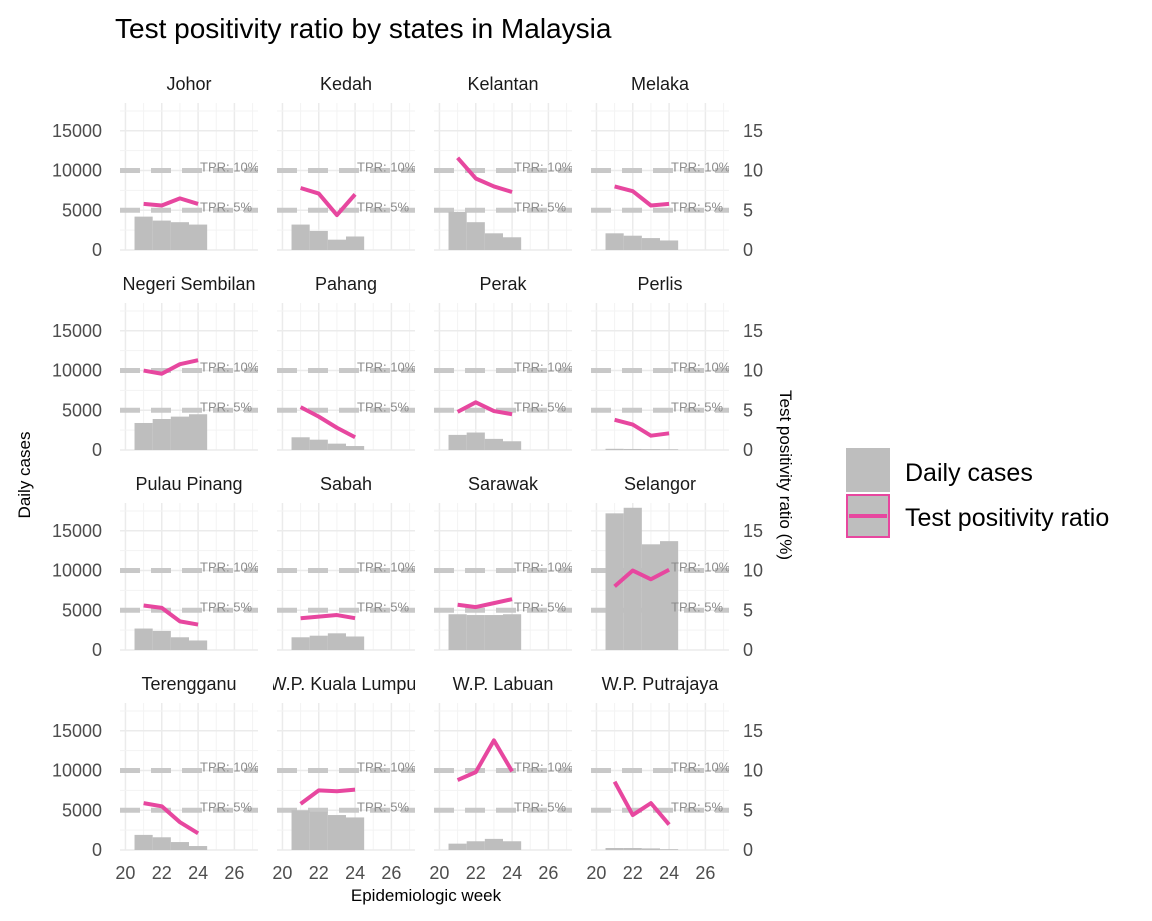 Image resolution: width=1152 pixels, height=921 pixels. I want to click on facet-panel: TPR: 10% TPR: 5% Pahang, so click(347, 362).